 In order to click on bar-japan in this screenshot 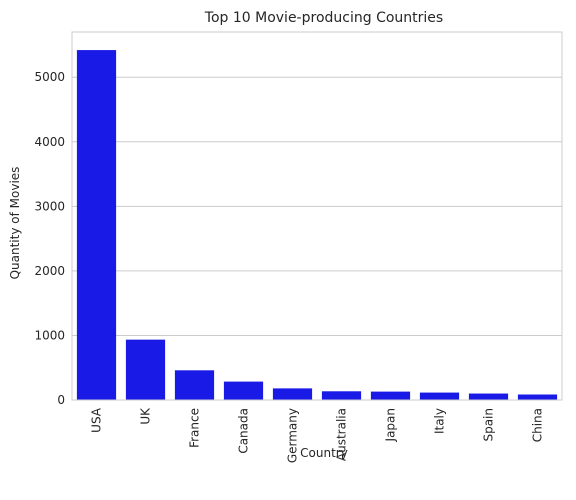, I will do `click(390, 395)`.